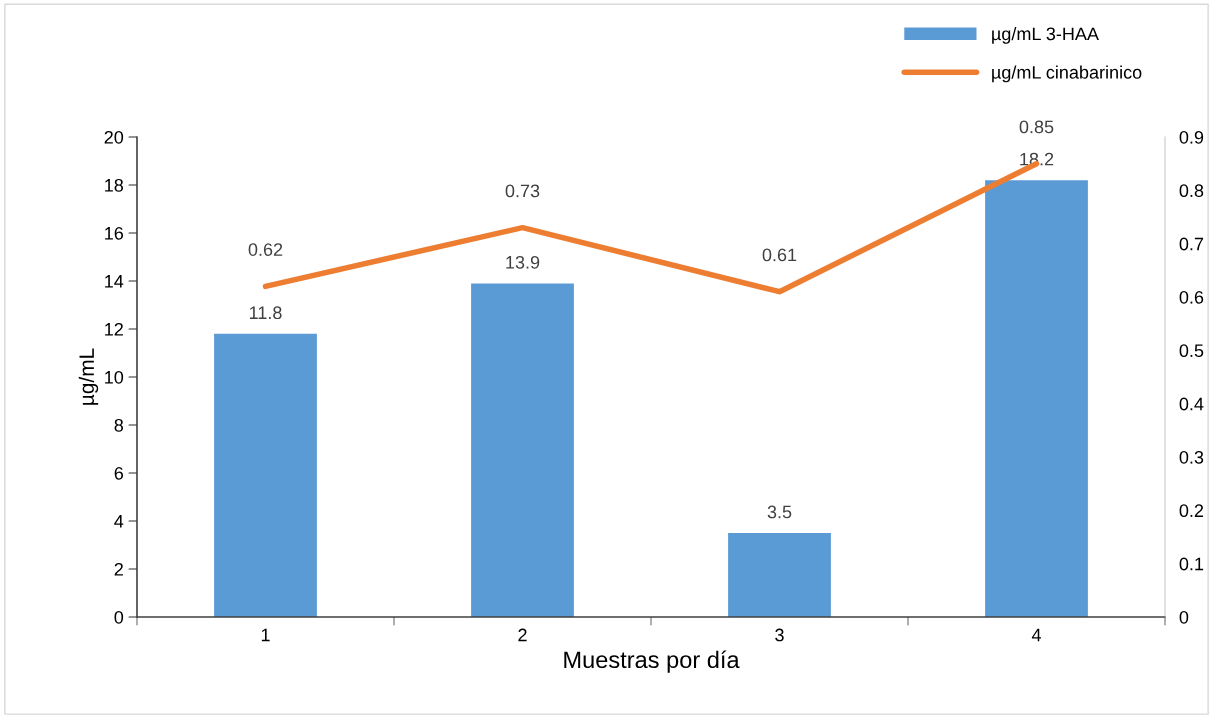  What do you see at coordinates (522, 635) in the screenshot?
I see `x-tick-label: 2` at bounding box center [522, 635].